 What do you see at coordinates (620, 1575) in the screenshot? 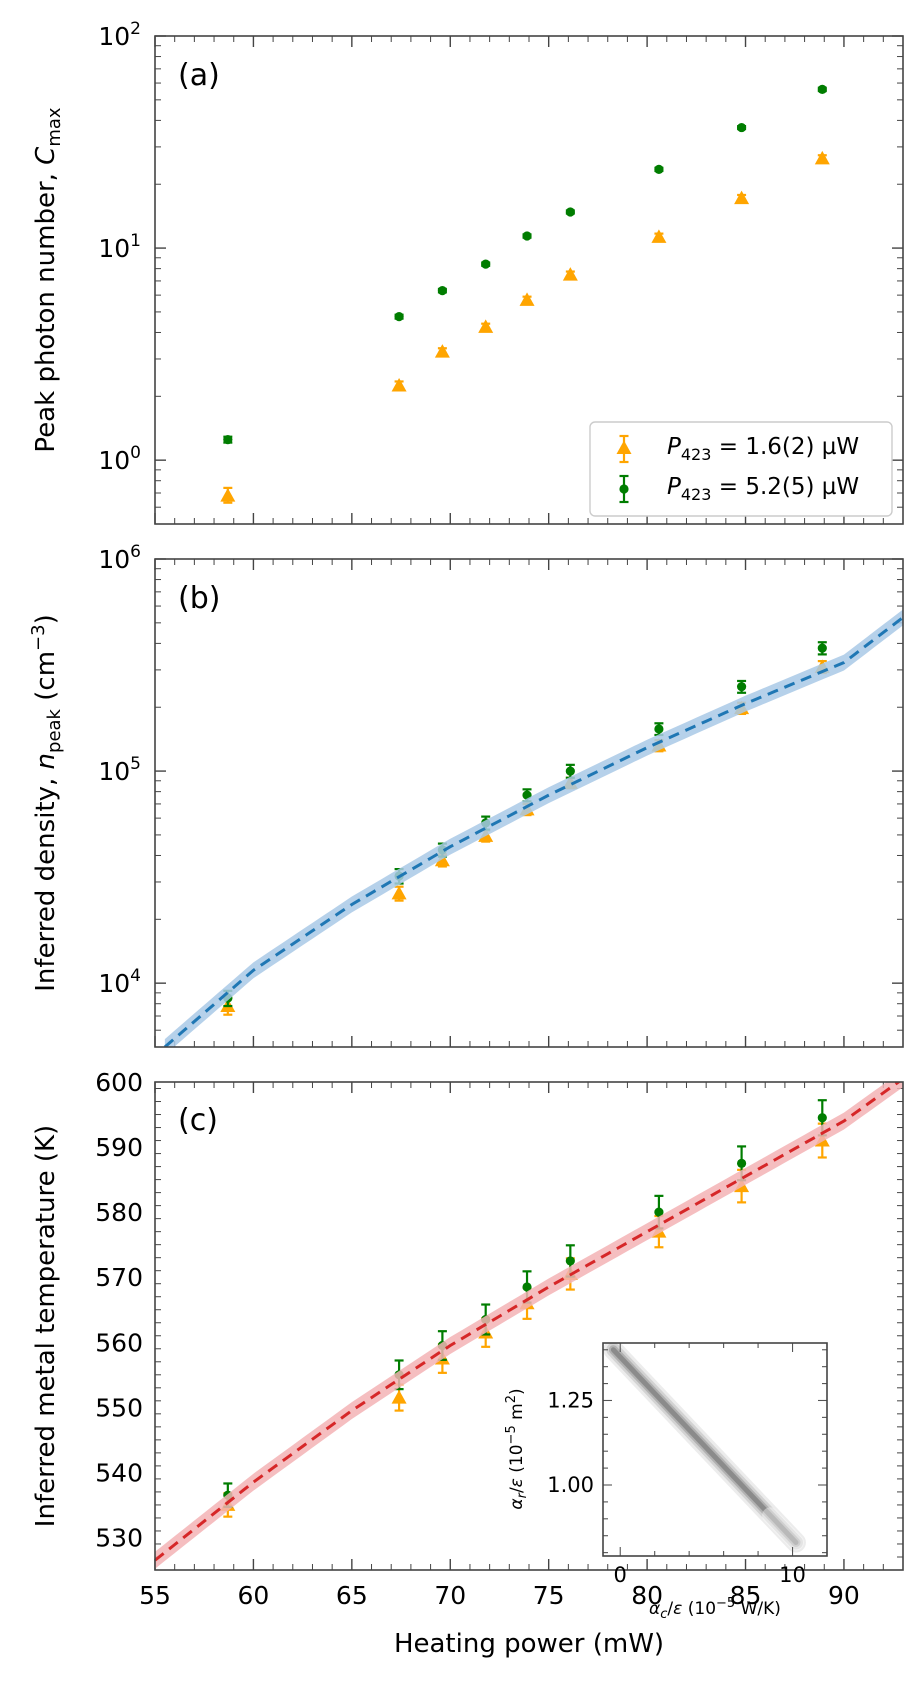
I see `inset-x-tick-label: 0` at bounding box center [620, 1575].